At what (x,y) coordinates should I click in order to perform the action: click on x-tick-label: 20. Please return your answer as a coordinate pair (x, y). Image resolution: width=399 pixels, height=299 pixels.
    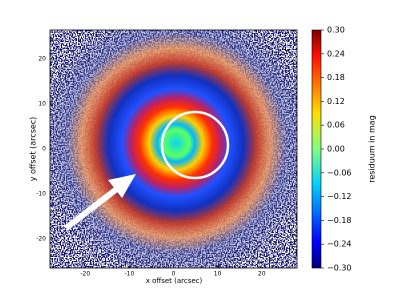
    Looking at the image, I should click on (262, 274).